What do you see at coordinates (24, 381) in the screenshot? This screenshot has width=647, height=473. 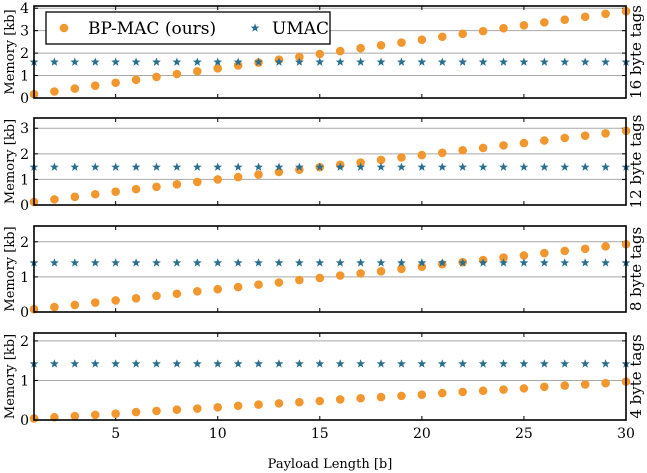 I see `y-tick-label: 1` at bounding box center [24, 381].